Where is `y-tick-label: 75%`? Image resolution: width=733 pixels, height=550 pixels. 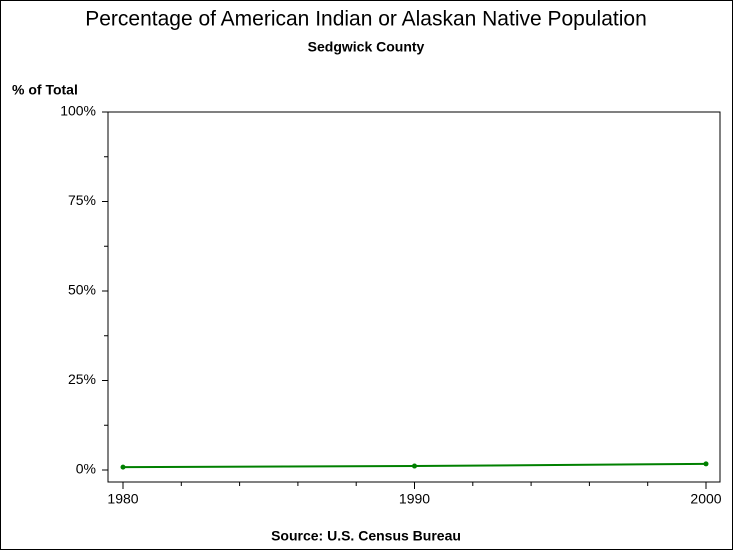
y-tick-label: 75% is located at coordinates (82, 200).